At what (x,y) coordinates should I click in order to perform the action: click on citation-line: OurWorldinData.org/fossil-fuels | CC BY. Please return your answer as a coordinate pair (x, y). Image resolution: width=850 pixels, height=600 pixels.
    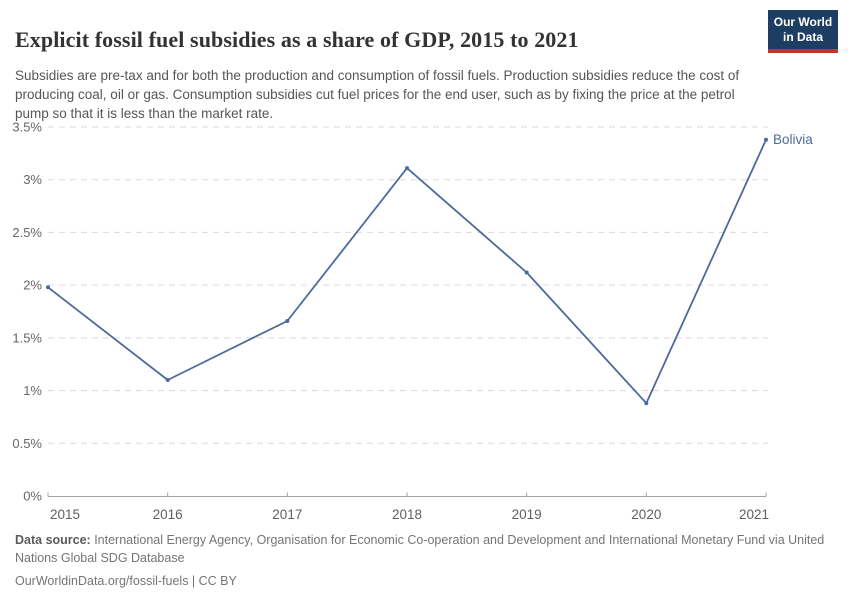
    Looking at the image, I should click on (126, 581).